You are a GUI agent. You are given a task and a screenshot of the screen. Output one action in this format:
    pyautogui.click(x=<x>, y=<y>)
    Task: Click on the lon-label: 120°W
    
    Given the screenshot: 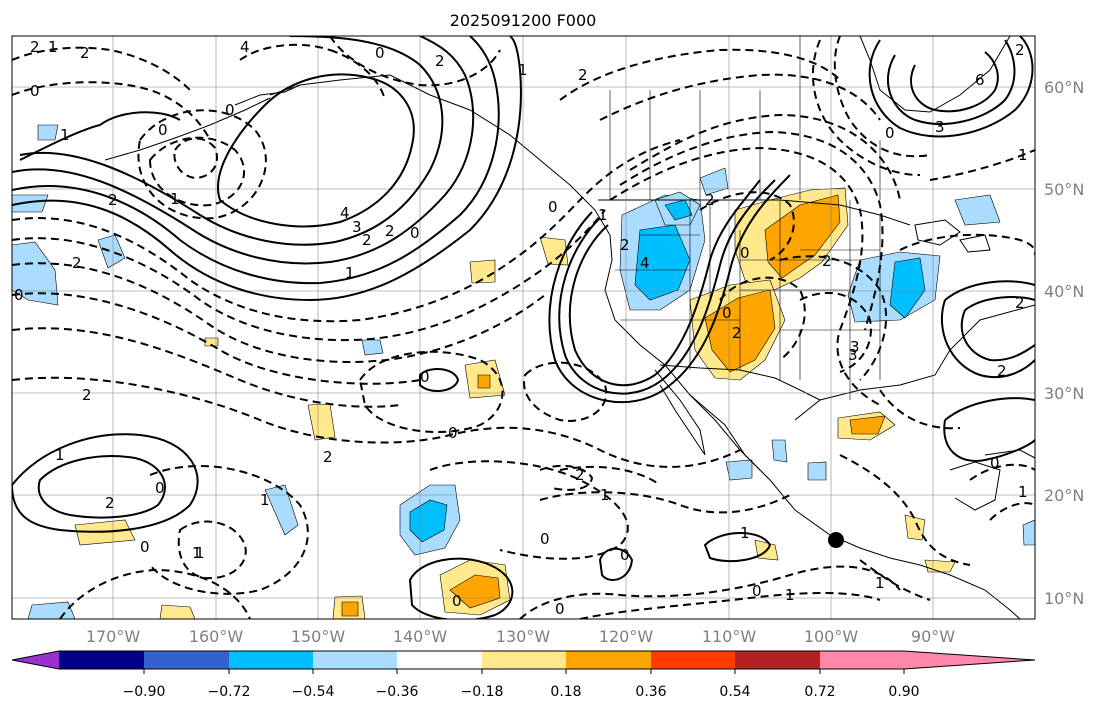 What is the action you would take?
    pyautogui.click(x=626, y=636)
    